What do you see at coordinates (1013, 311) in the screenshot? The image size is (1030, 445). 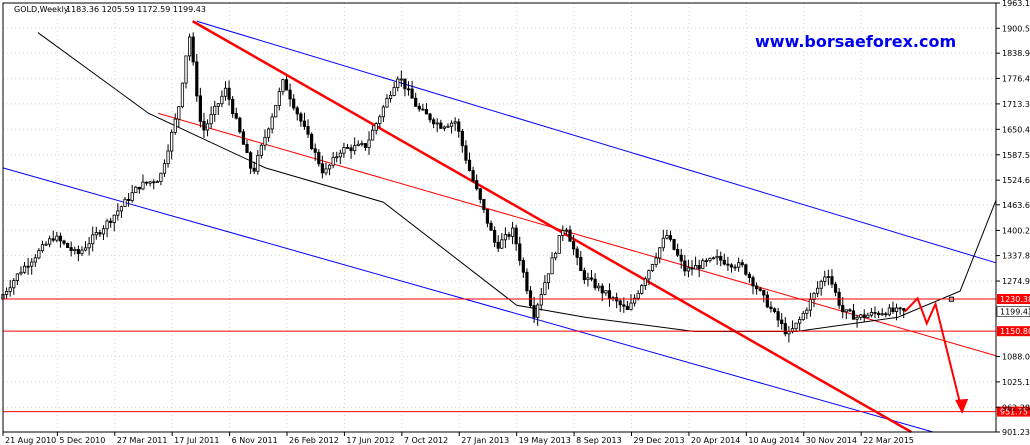 I see `price-tag` at bounding box center [1013, 311].